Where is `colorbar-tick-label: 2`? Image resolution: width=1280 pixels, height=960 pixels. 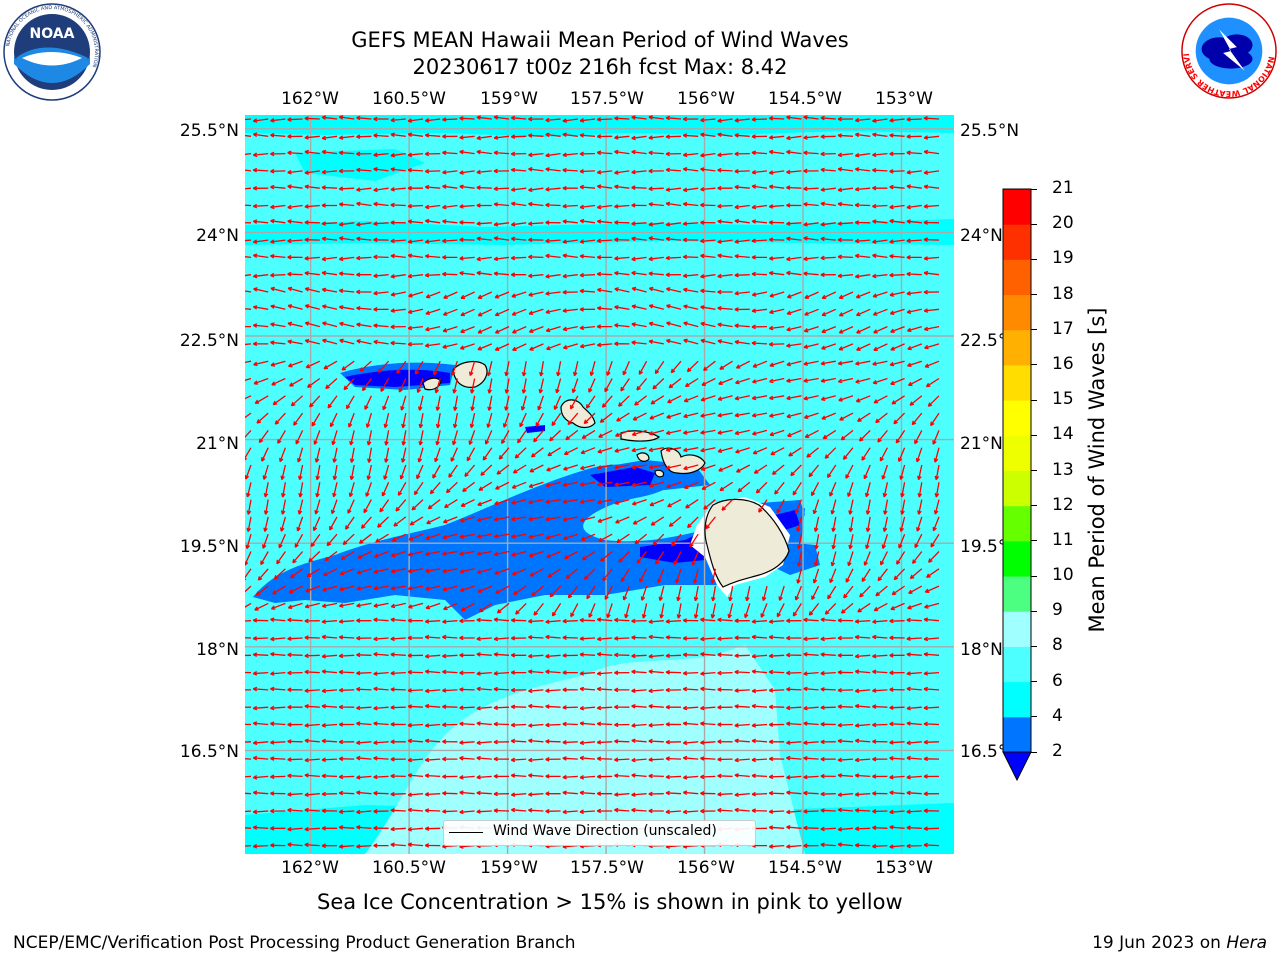 colorbar-tick-label: 2 is located at coordinates (1057, 751).